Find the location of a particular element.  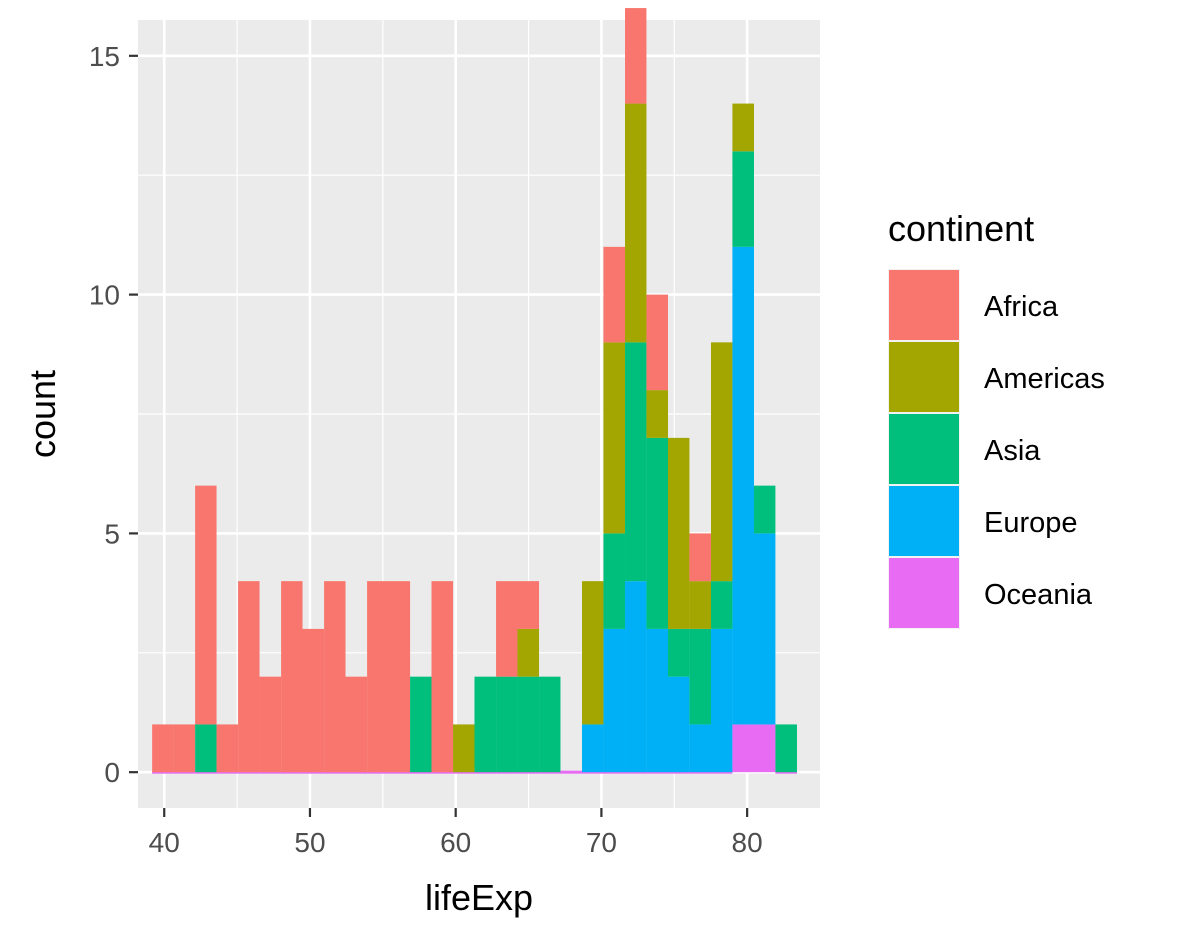

legend-swatch-europe is located at coordinates (924, 521).